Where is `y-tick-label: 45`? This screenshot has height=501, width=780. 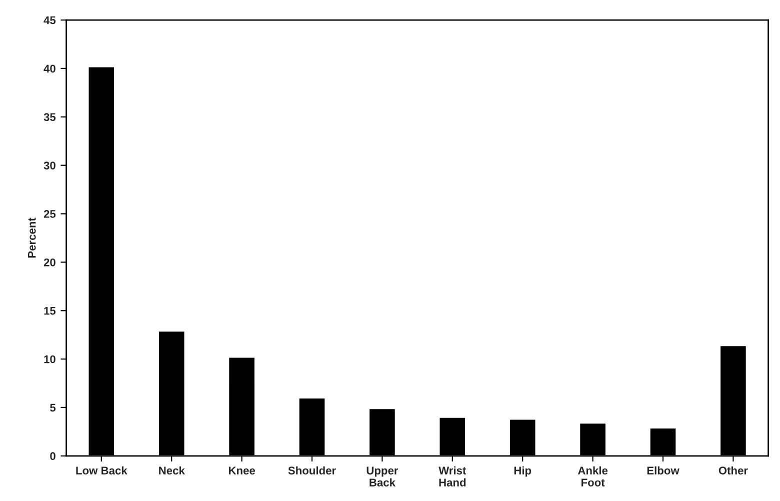
y-tick-label: 45 is located at coordinates (50, 20).